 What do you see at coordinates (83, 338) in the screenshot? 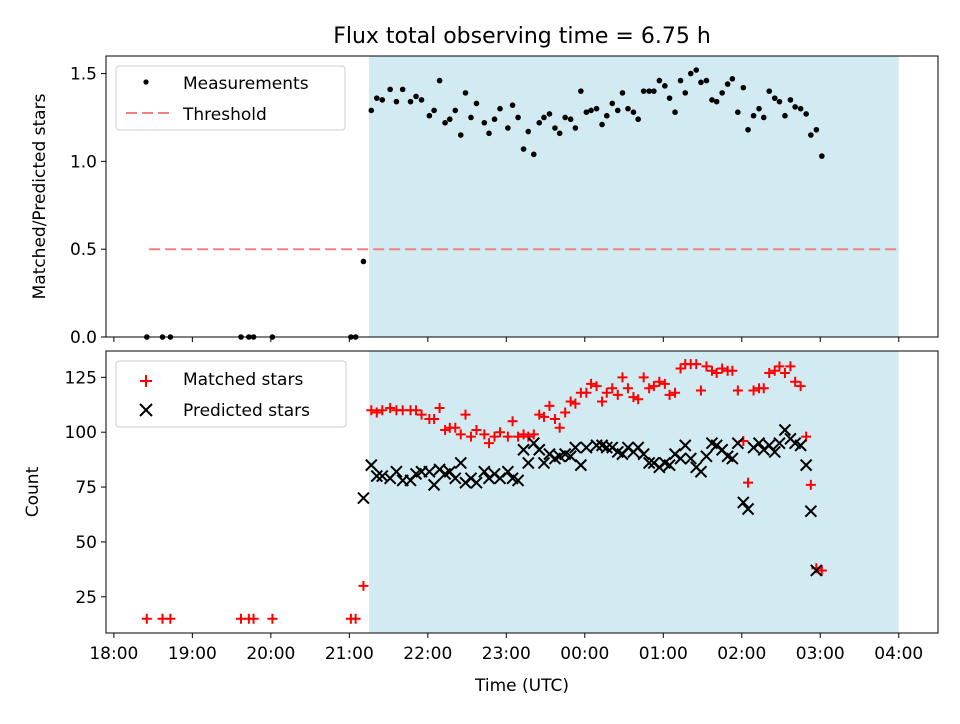
I see `top-ytick-label: 0.0` at bounding box center [83, 338].